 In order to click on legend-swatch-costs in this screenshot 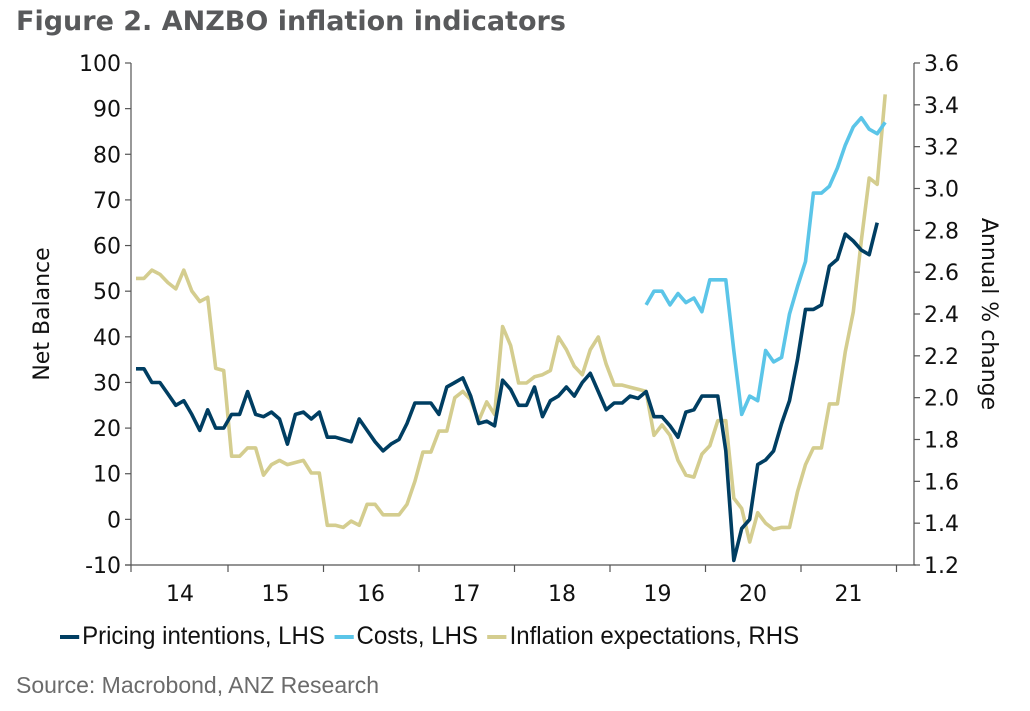, I will do `click(344, 636)`.